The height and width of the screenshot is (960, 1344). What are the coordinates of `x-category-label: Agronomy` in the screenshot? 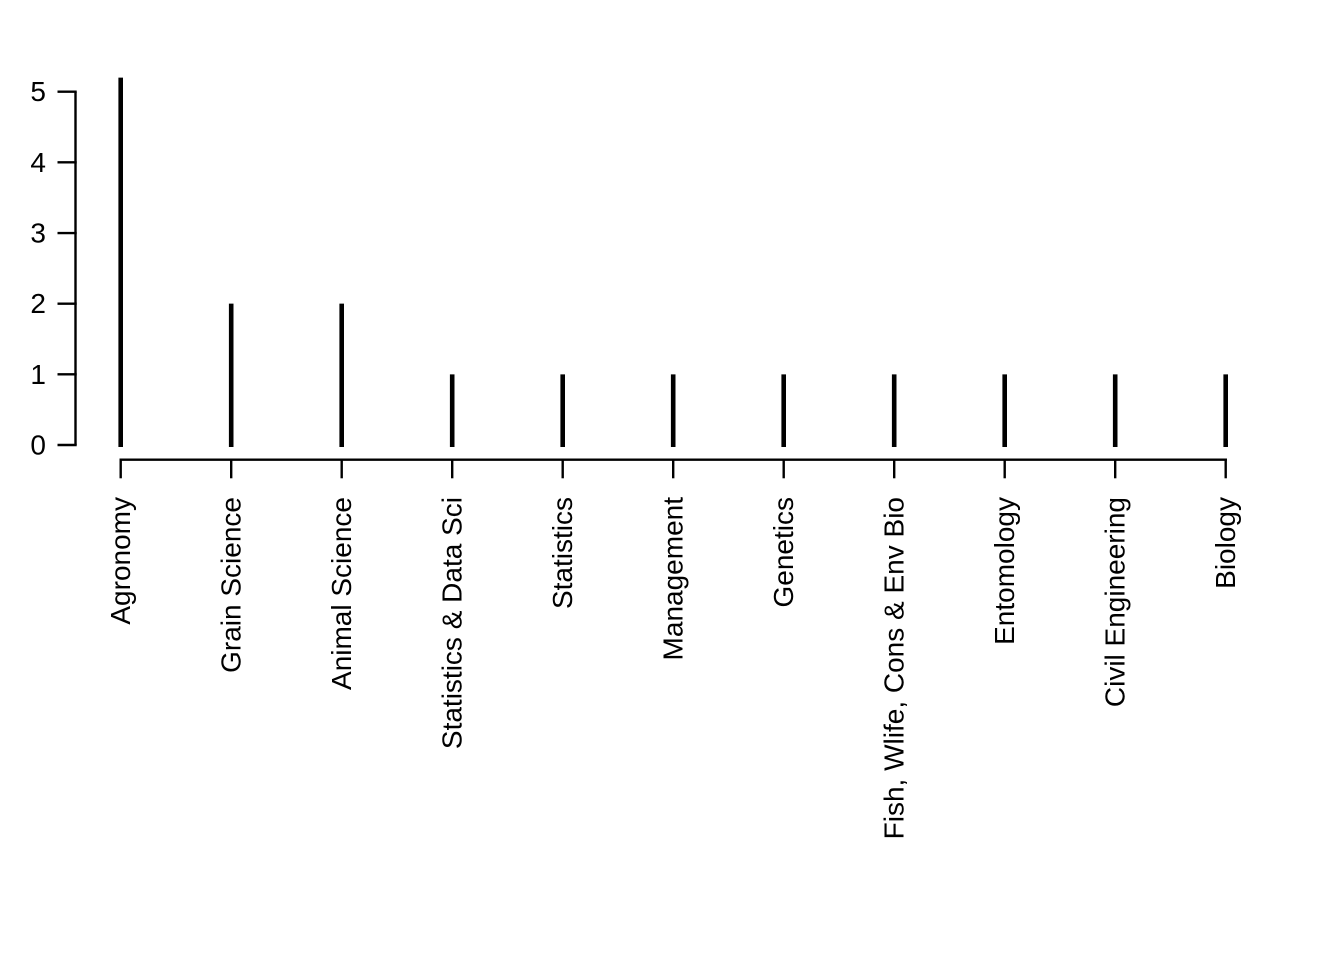 It's located at (120, 561).